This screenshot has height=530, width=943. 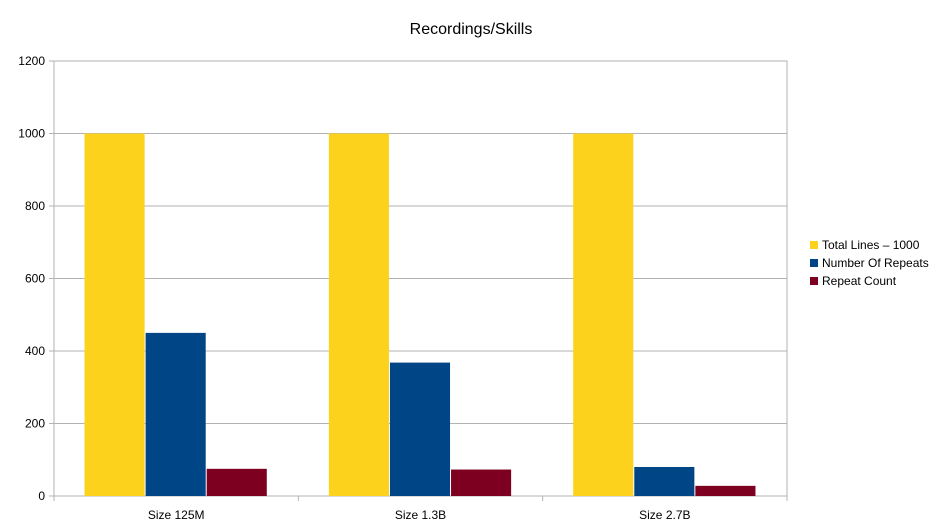 I want to click on y-tick-label: 600, so click(x=35, y=279).